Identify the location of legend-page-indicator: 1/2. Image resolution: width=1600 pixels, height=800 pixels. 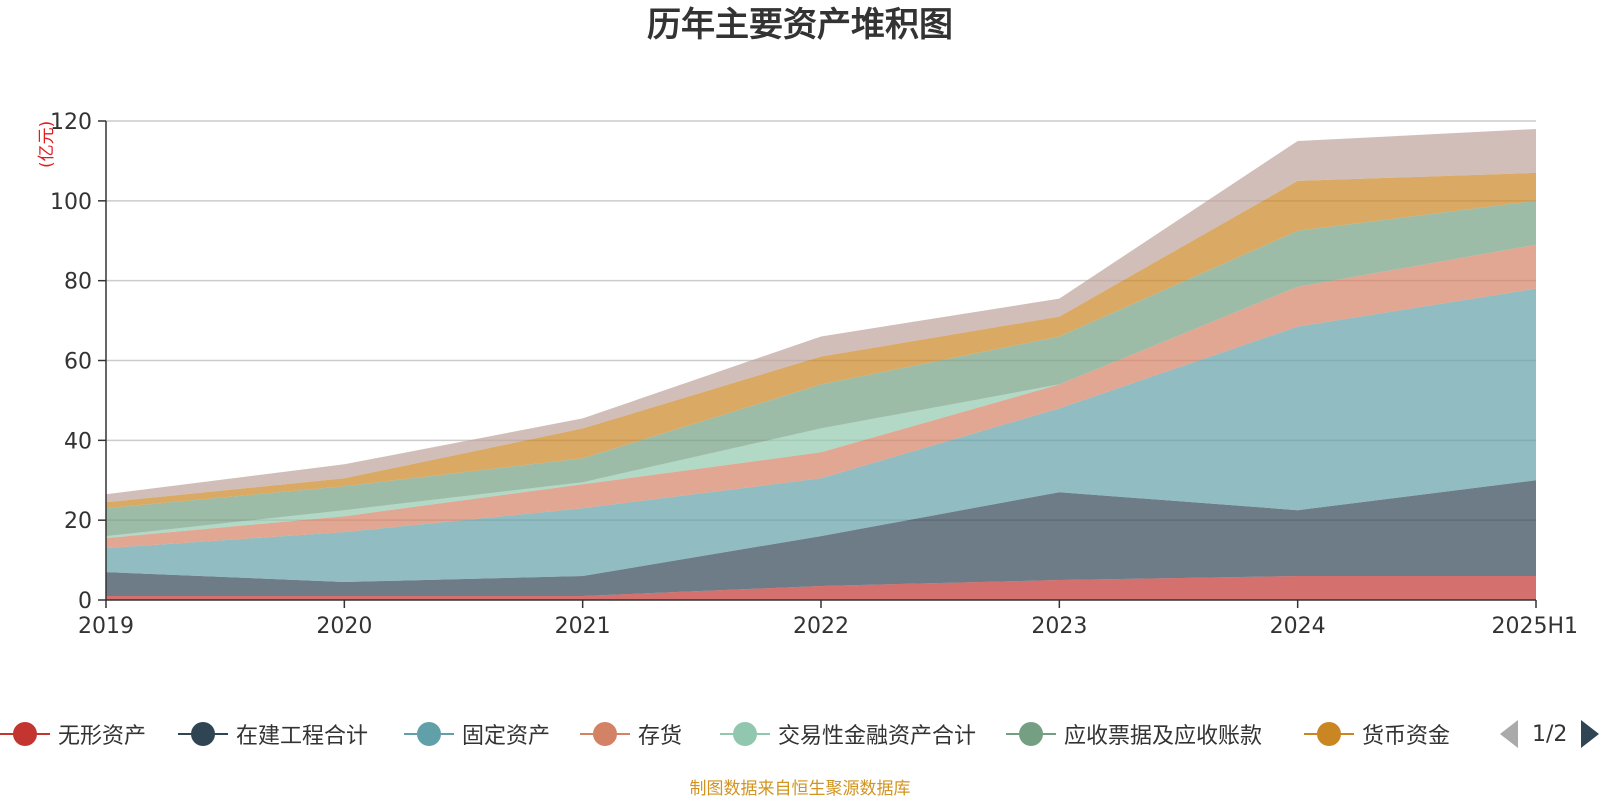
(1550, 734).